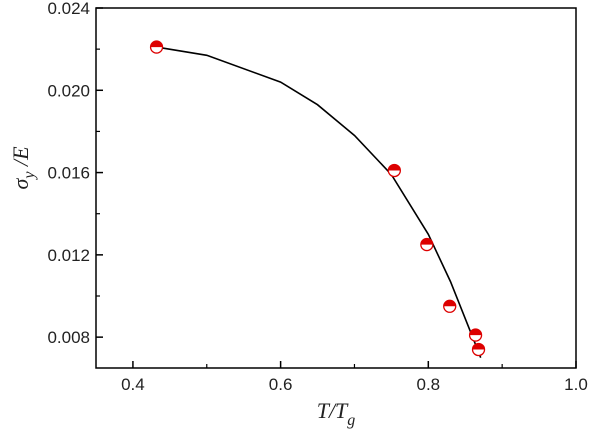  Describe the element at coordinates (68, 90) in the screenshot. I see `y-tick-label: 0.020` at that location.